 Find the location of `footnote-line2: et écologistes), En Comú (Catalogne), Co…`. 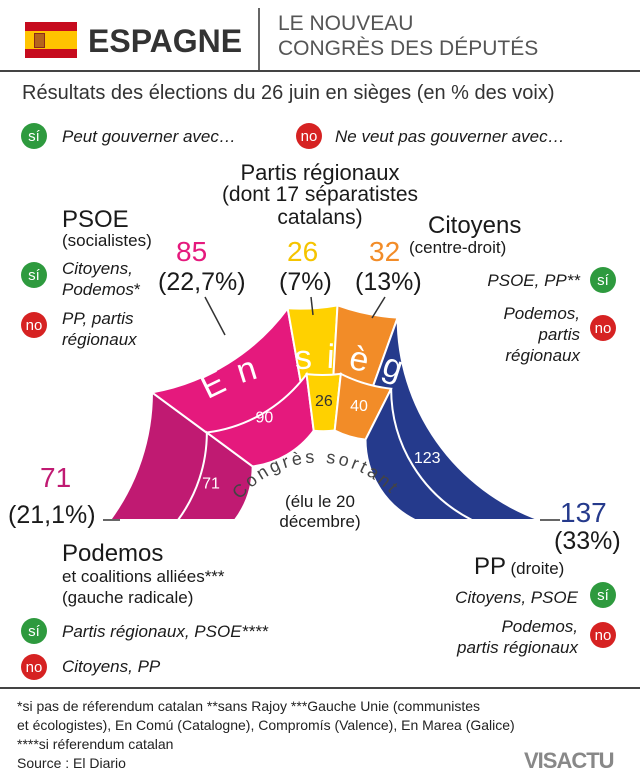

footnote-line2: et écologistes), En Comú (Catalogne), Co… is located at coordinates (266, 725).